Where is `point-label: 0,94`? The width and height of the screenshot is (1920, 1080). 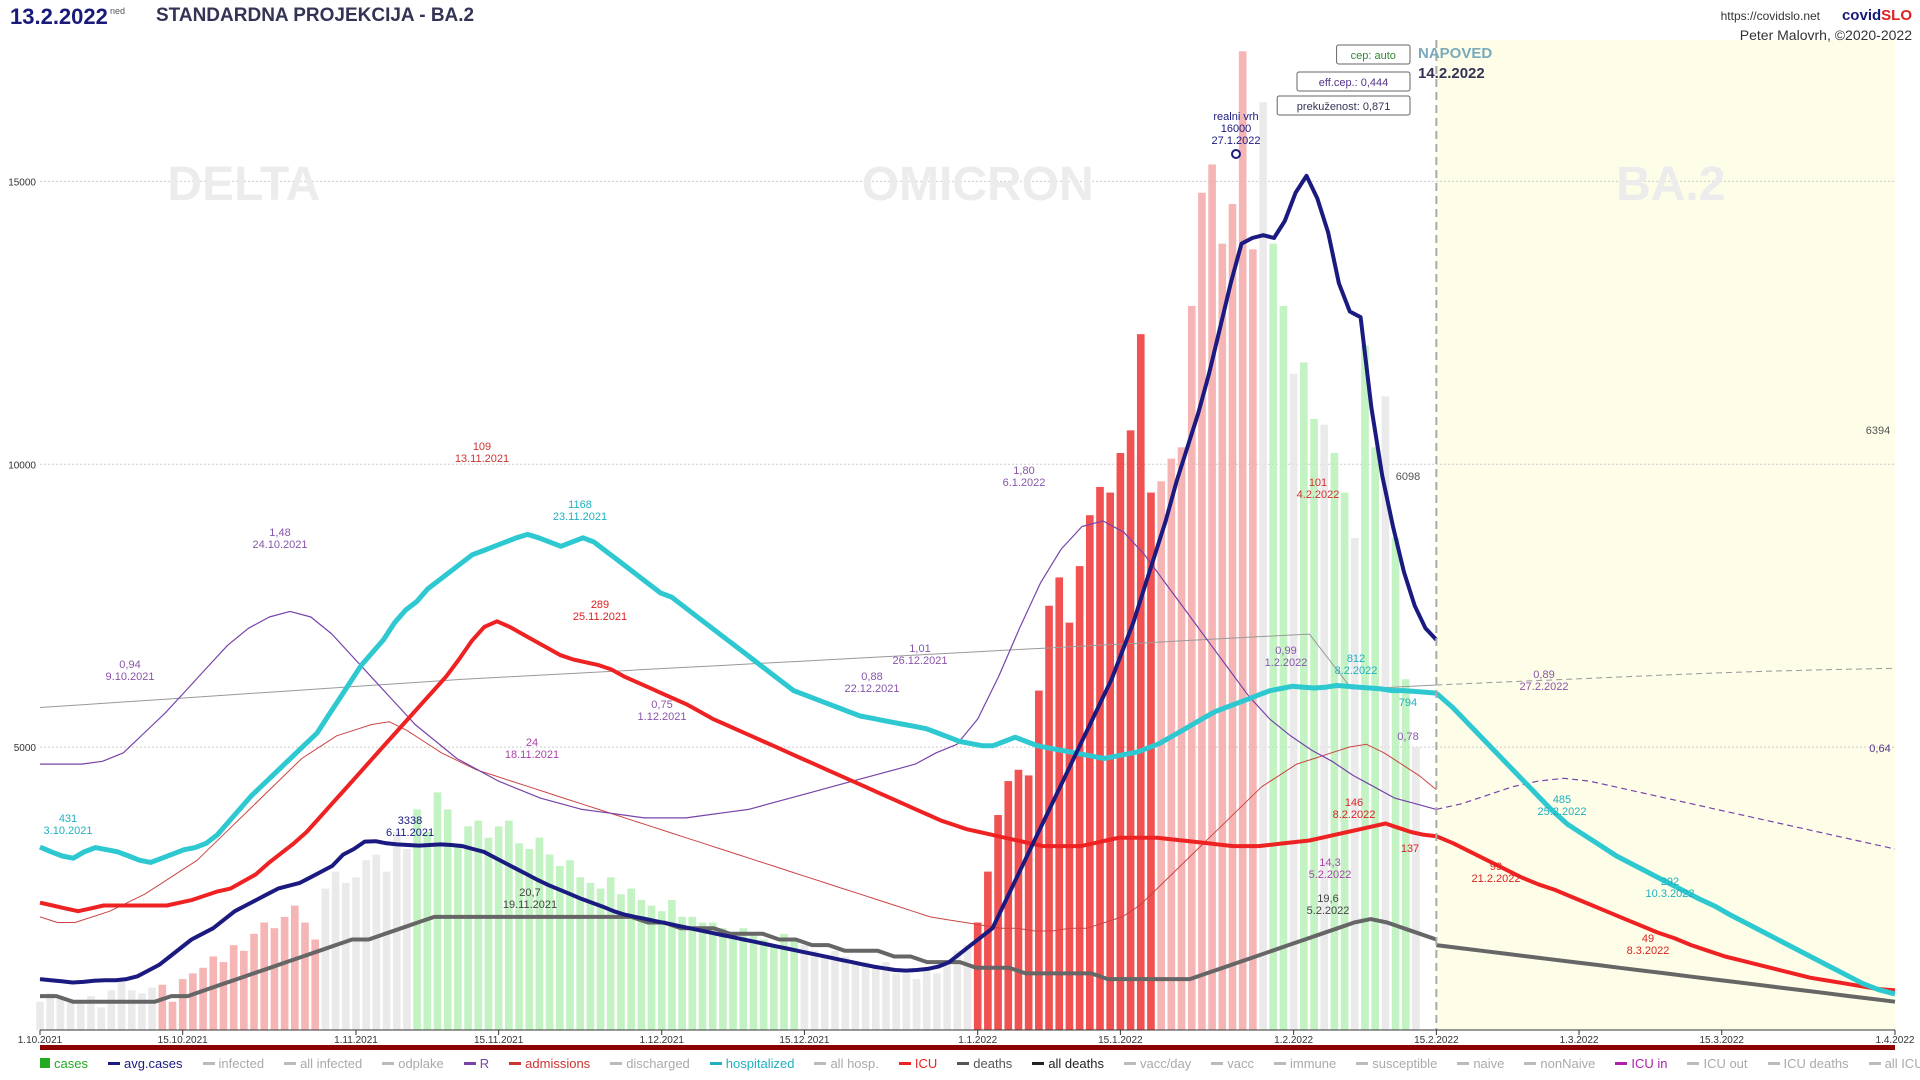
point-label: 0,94 is located at coordinates (129, 665).